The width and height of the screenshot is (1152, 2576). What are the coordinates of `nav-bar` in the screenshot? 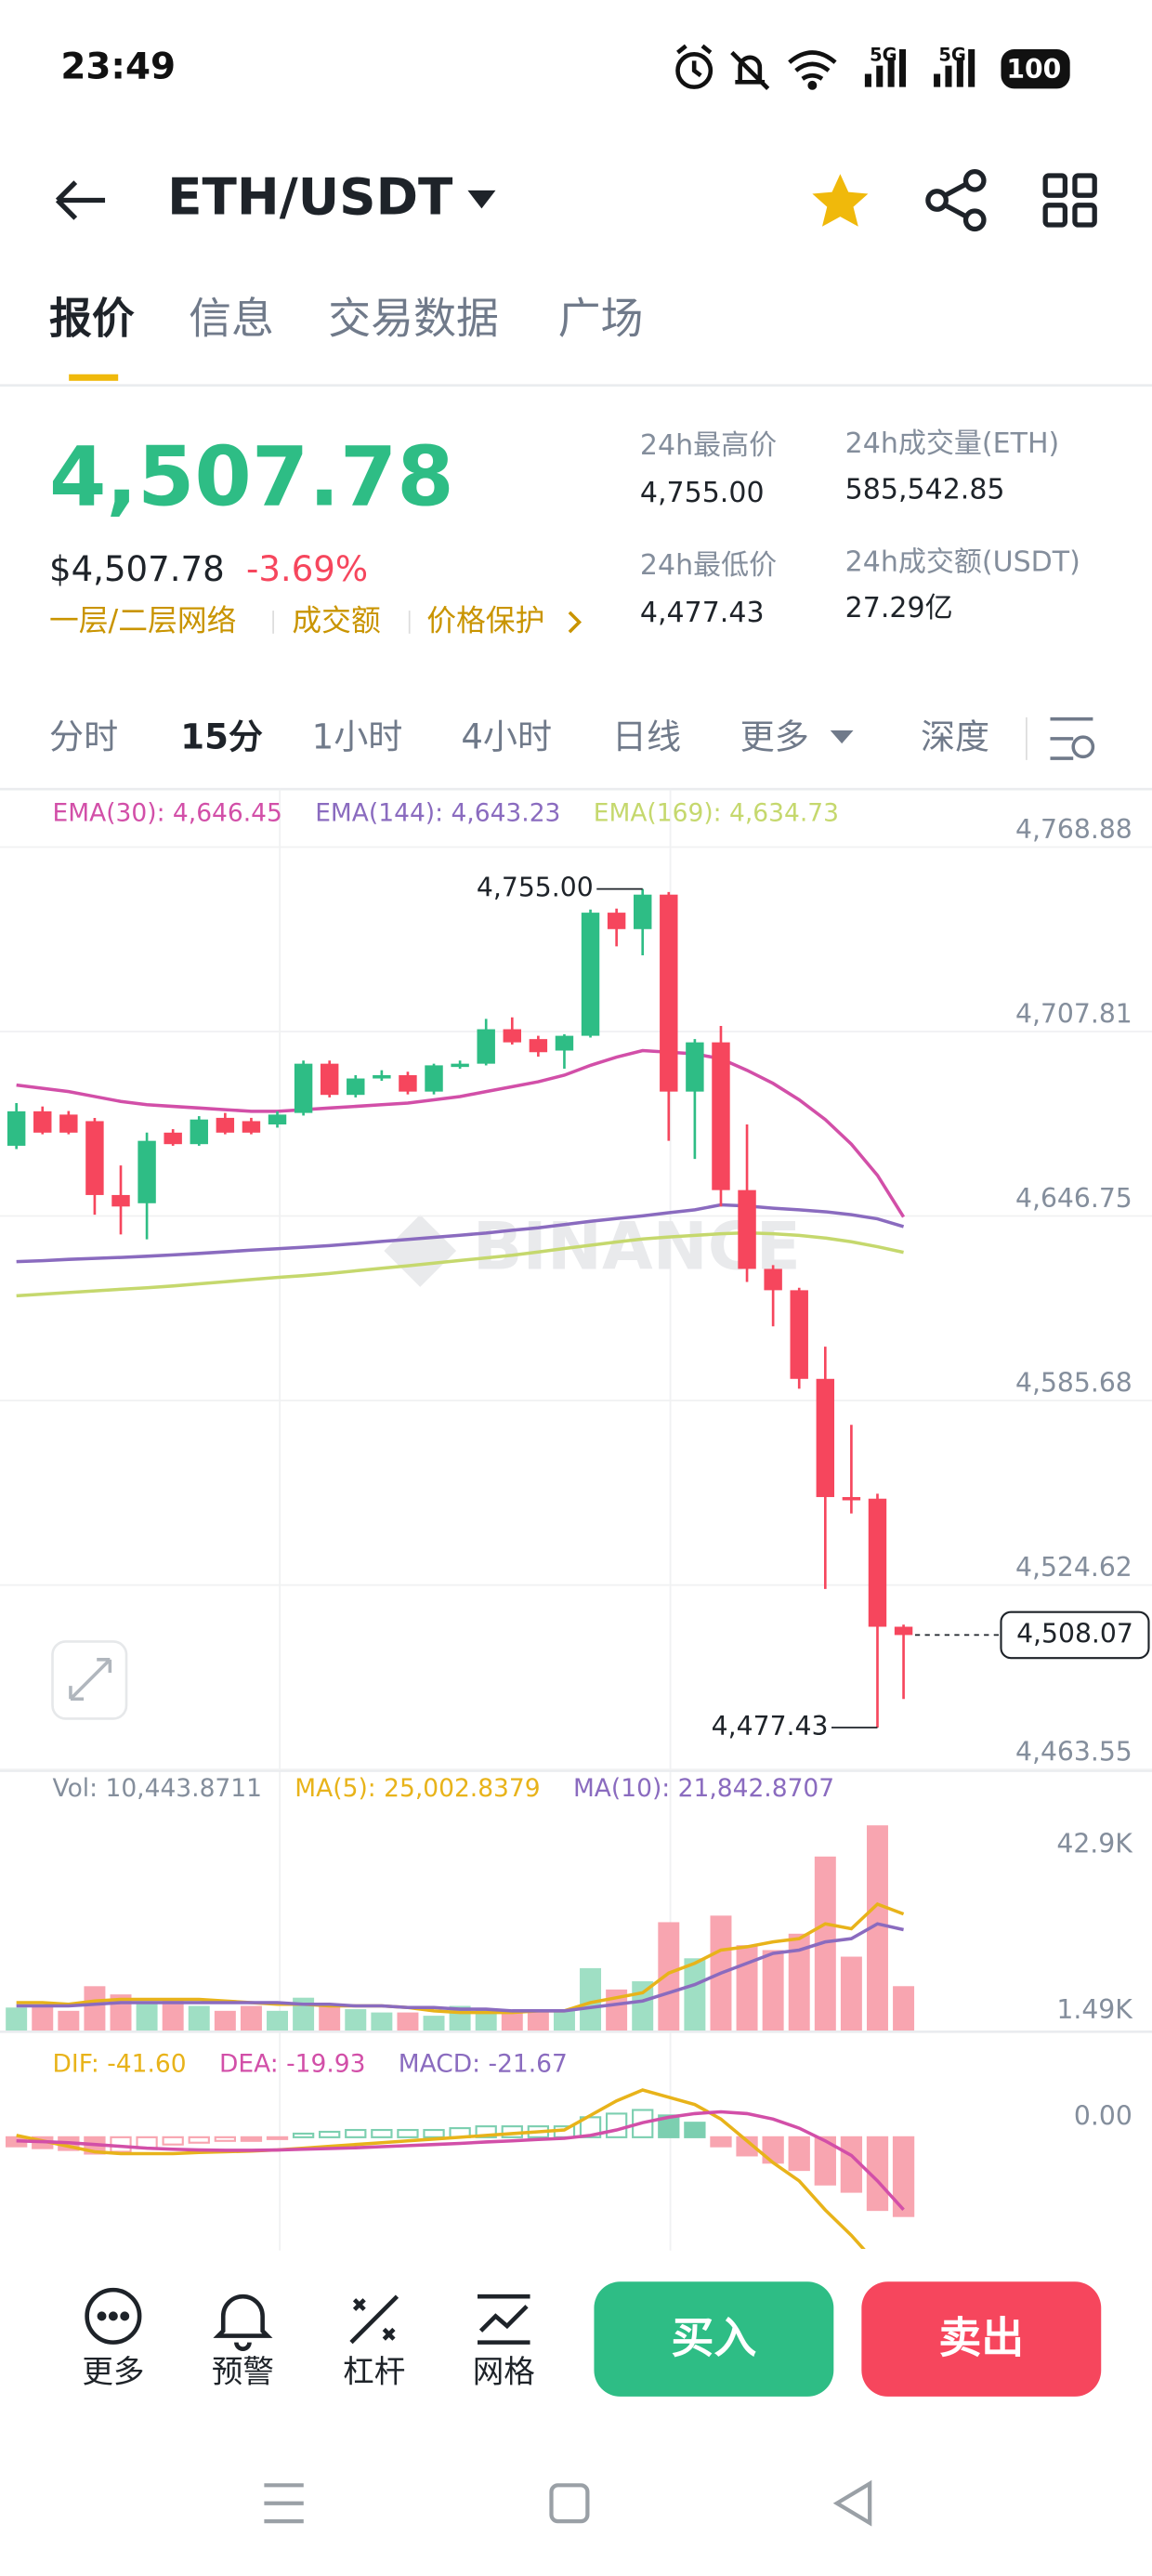 It's located at (568, 2503).